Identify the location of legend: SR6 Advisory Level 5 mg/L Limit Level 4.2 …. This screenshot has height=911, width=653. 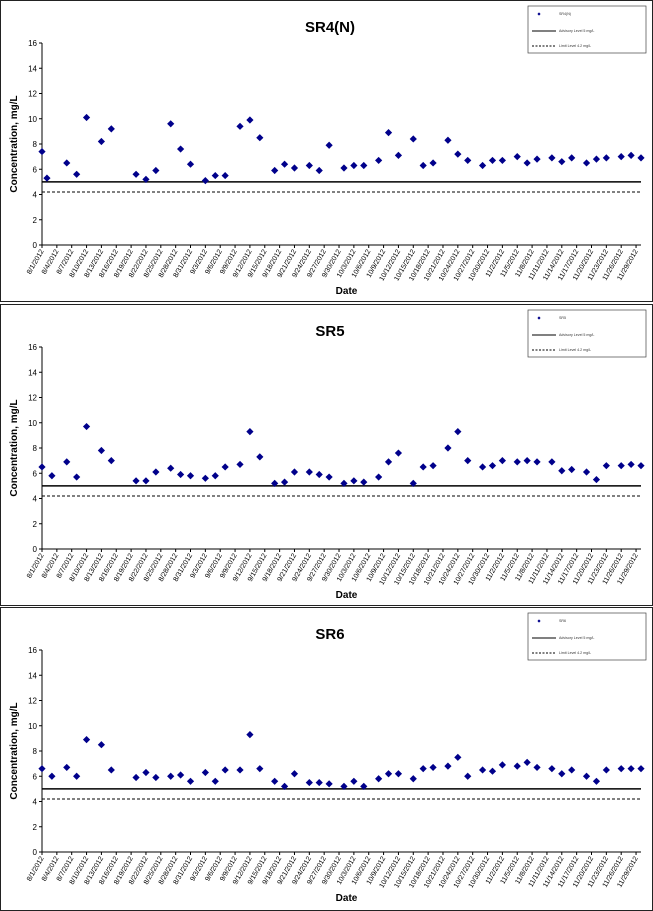
(587, 636).